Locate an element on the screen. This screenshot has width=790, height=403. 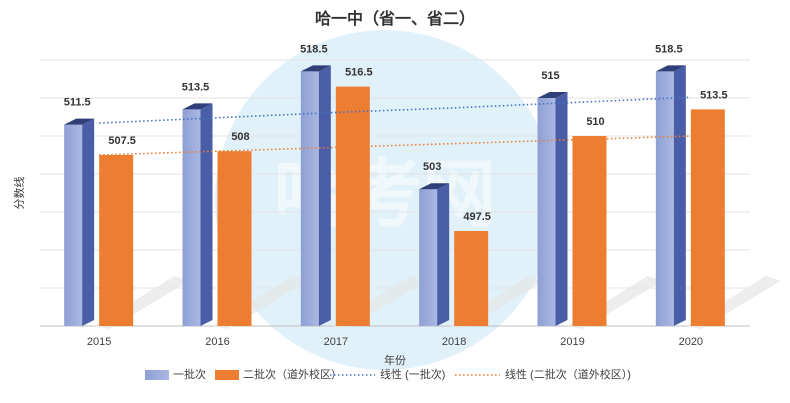
data-label: 508 is located at coordinates (240, 137).